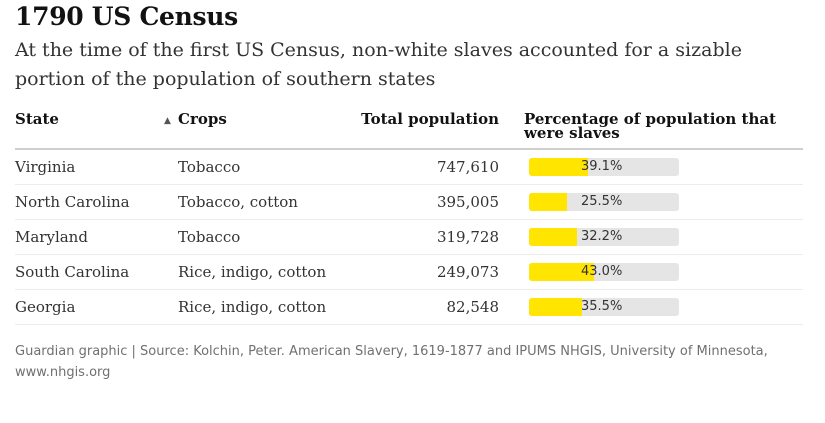 This screenshot has width=825, height=423. I want to click on column-header-total-population: Total population, so click(429, 128).